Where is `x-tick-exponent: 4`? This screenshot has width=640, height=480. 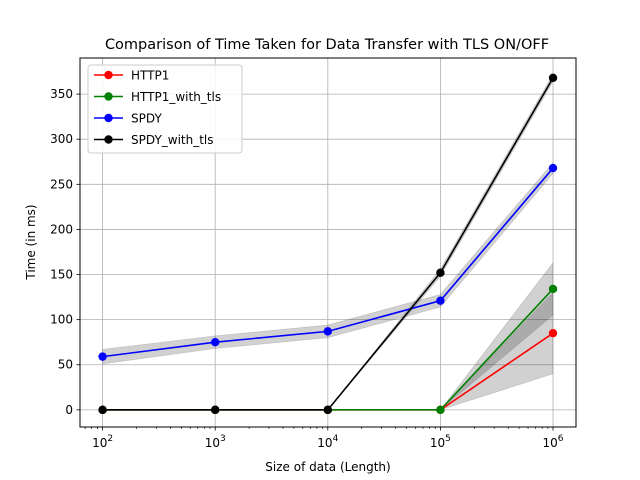 x-tick-exponent: 4 is located at coordinates (336, 439).